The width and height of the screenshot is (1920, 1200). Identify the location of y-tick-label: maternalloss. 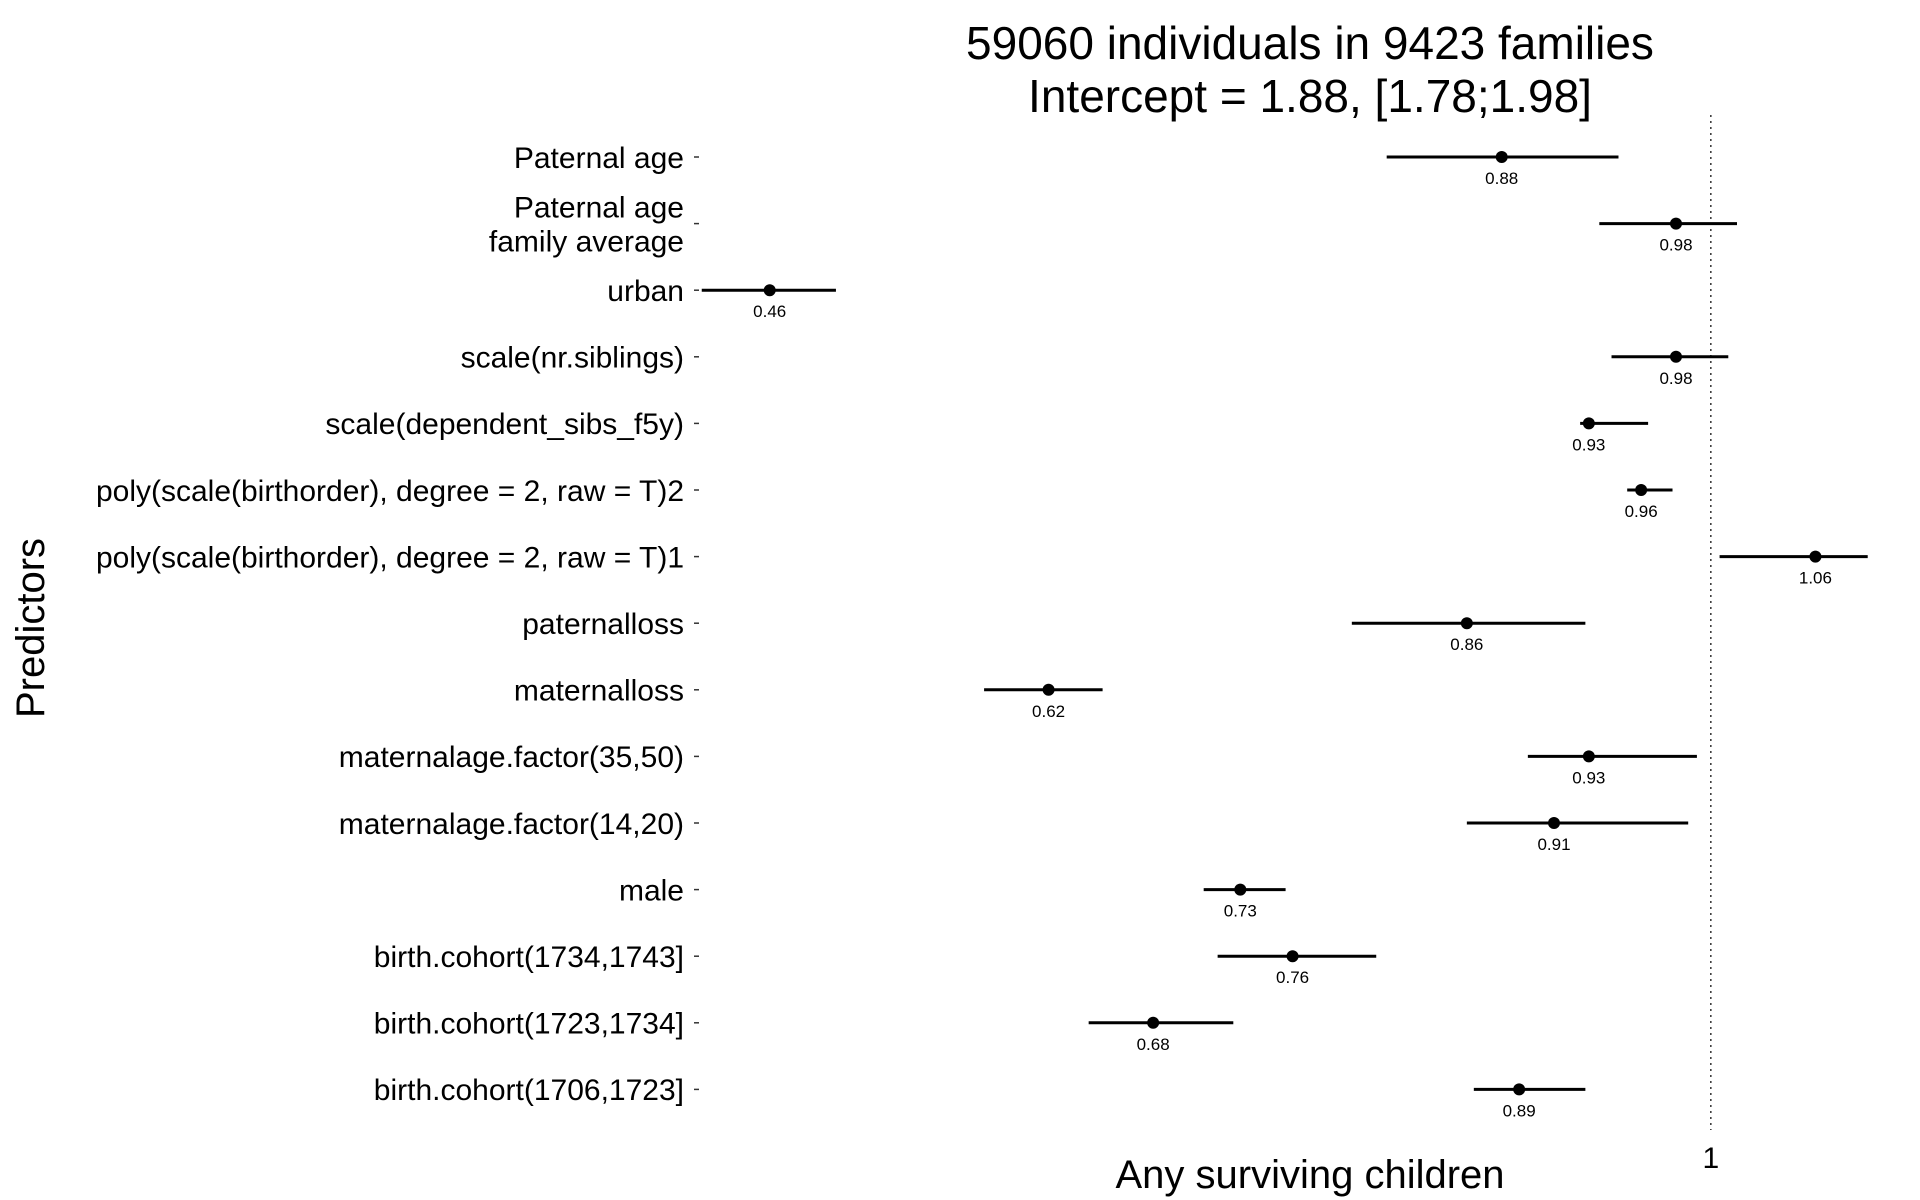
(599, 691).